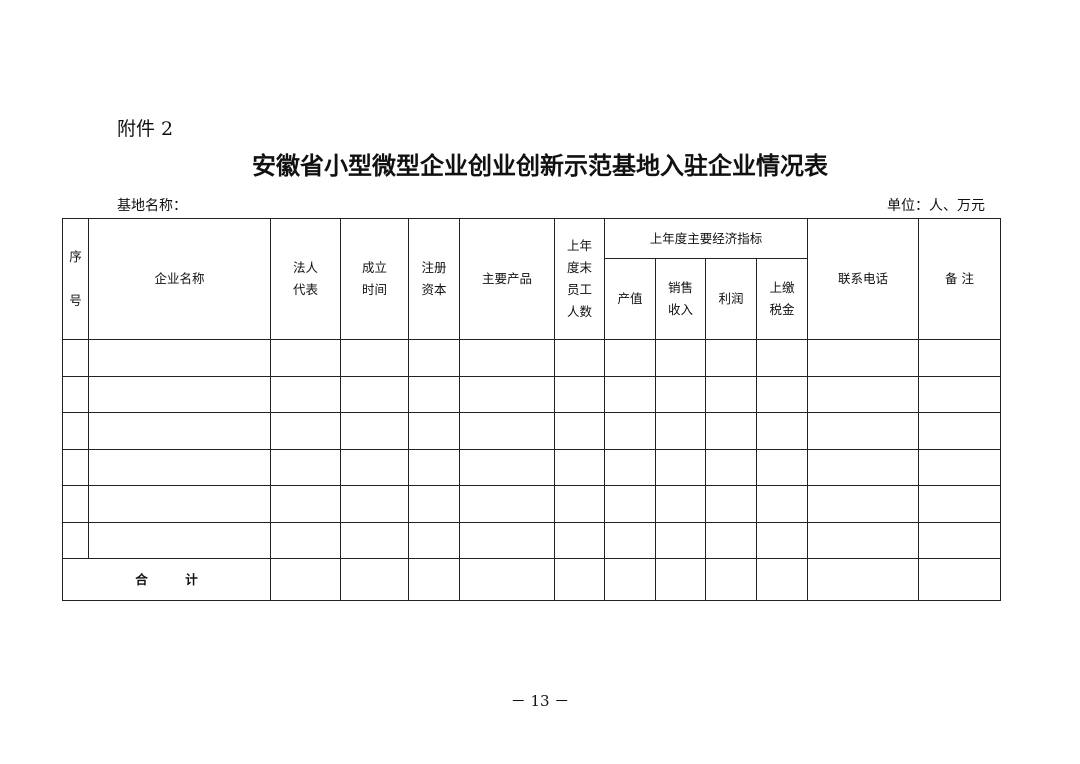 Image resolution: width=1080 pixels, height=764 pixels. Describe the element at coordinates (540, 701) in the screenshot. I see `page-number: － 13 －` at that location.